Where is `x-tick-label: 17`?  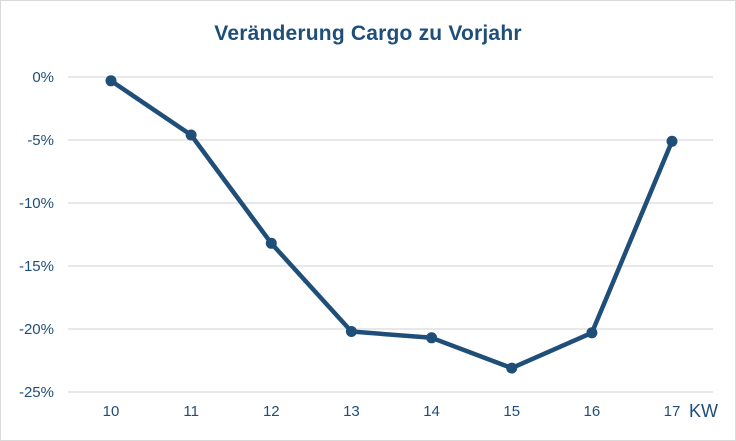 x-tick-label: 17 is located at coordinates (672, 411).